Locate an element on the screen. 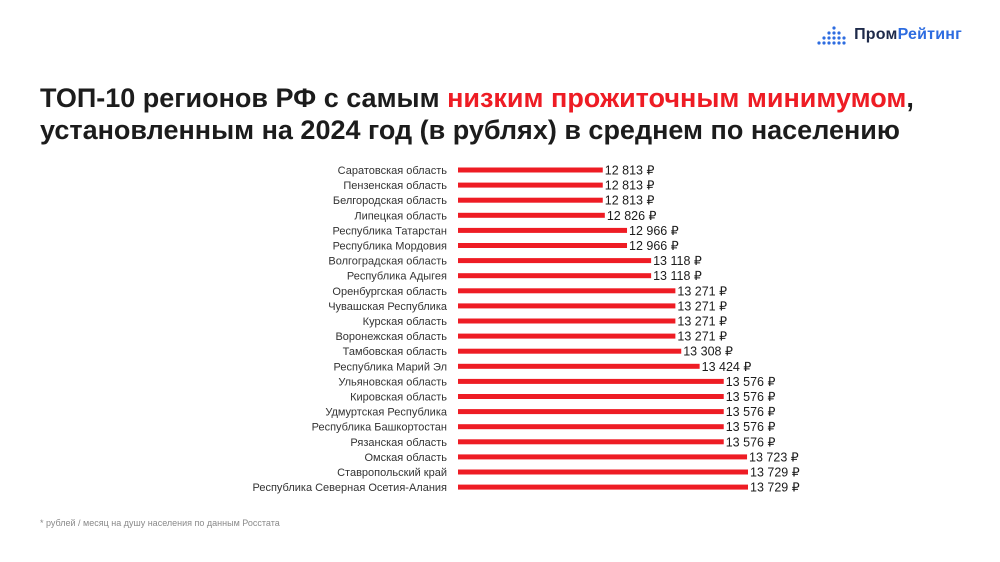  category-label: Белгородская область is located at coordinates (390, 201).